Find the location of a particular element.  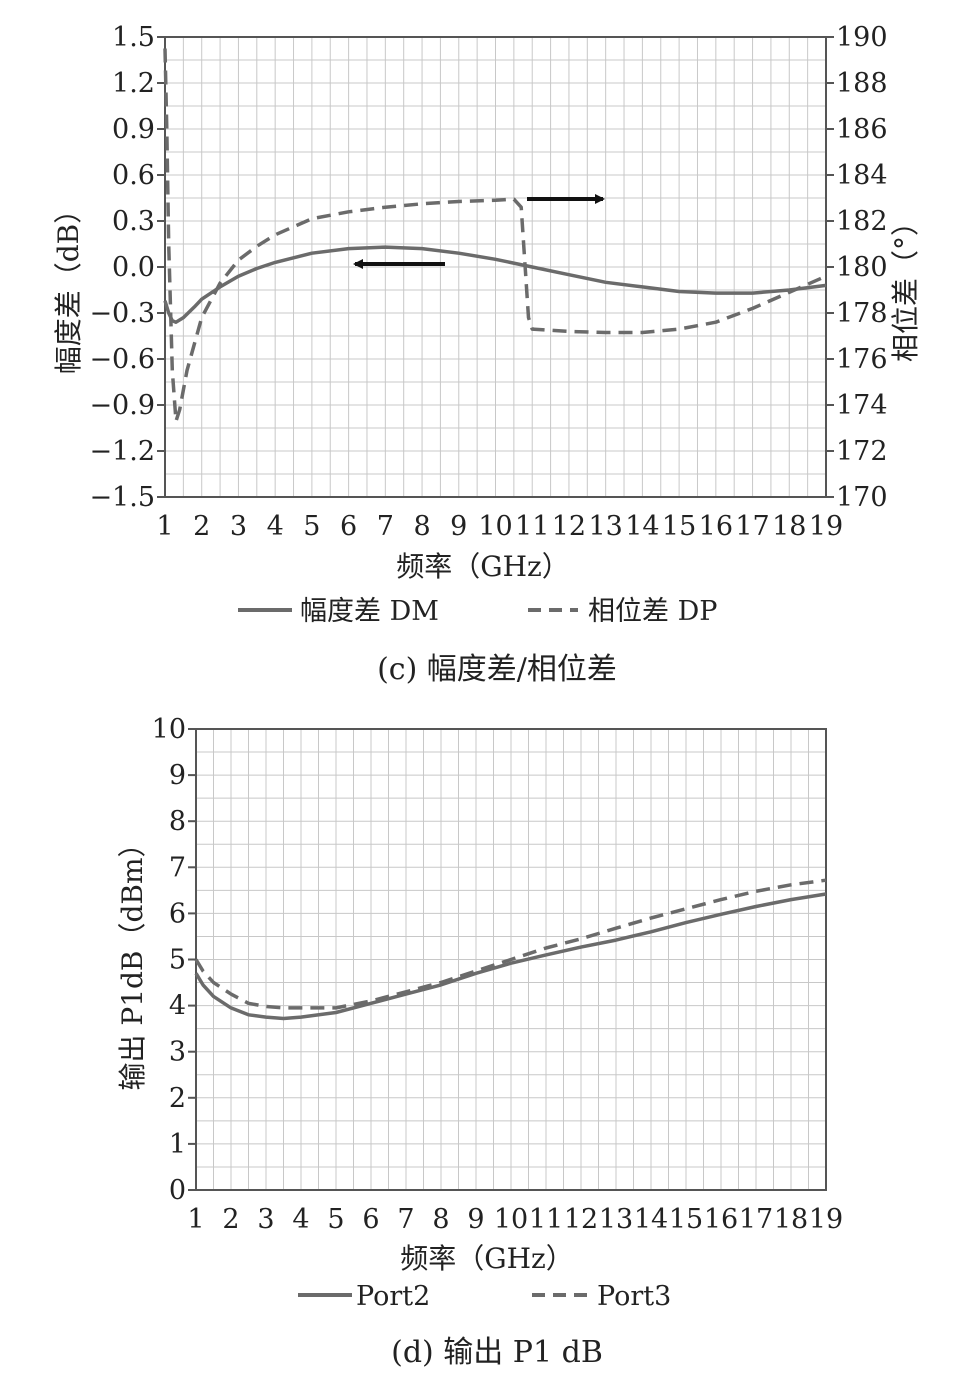

y-left-tick-label: 0.0 is located at coordinates (133, 267).